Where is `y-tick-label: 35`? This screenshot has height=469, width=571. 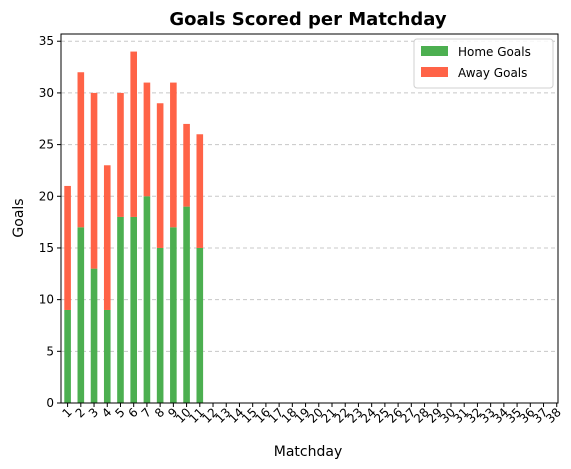
y-tick-label: 35 is located at coordinates (46, 41).